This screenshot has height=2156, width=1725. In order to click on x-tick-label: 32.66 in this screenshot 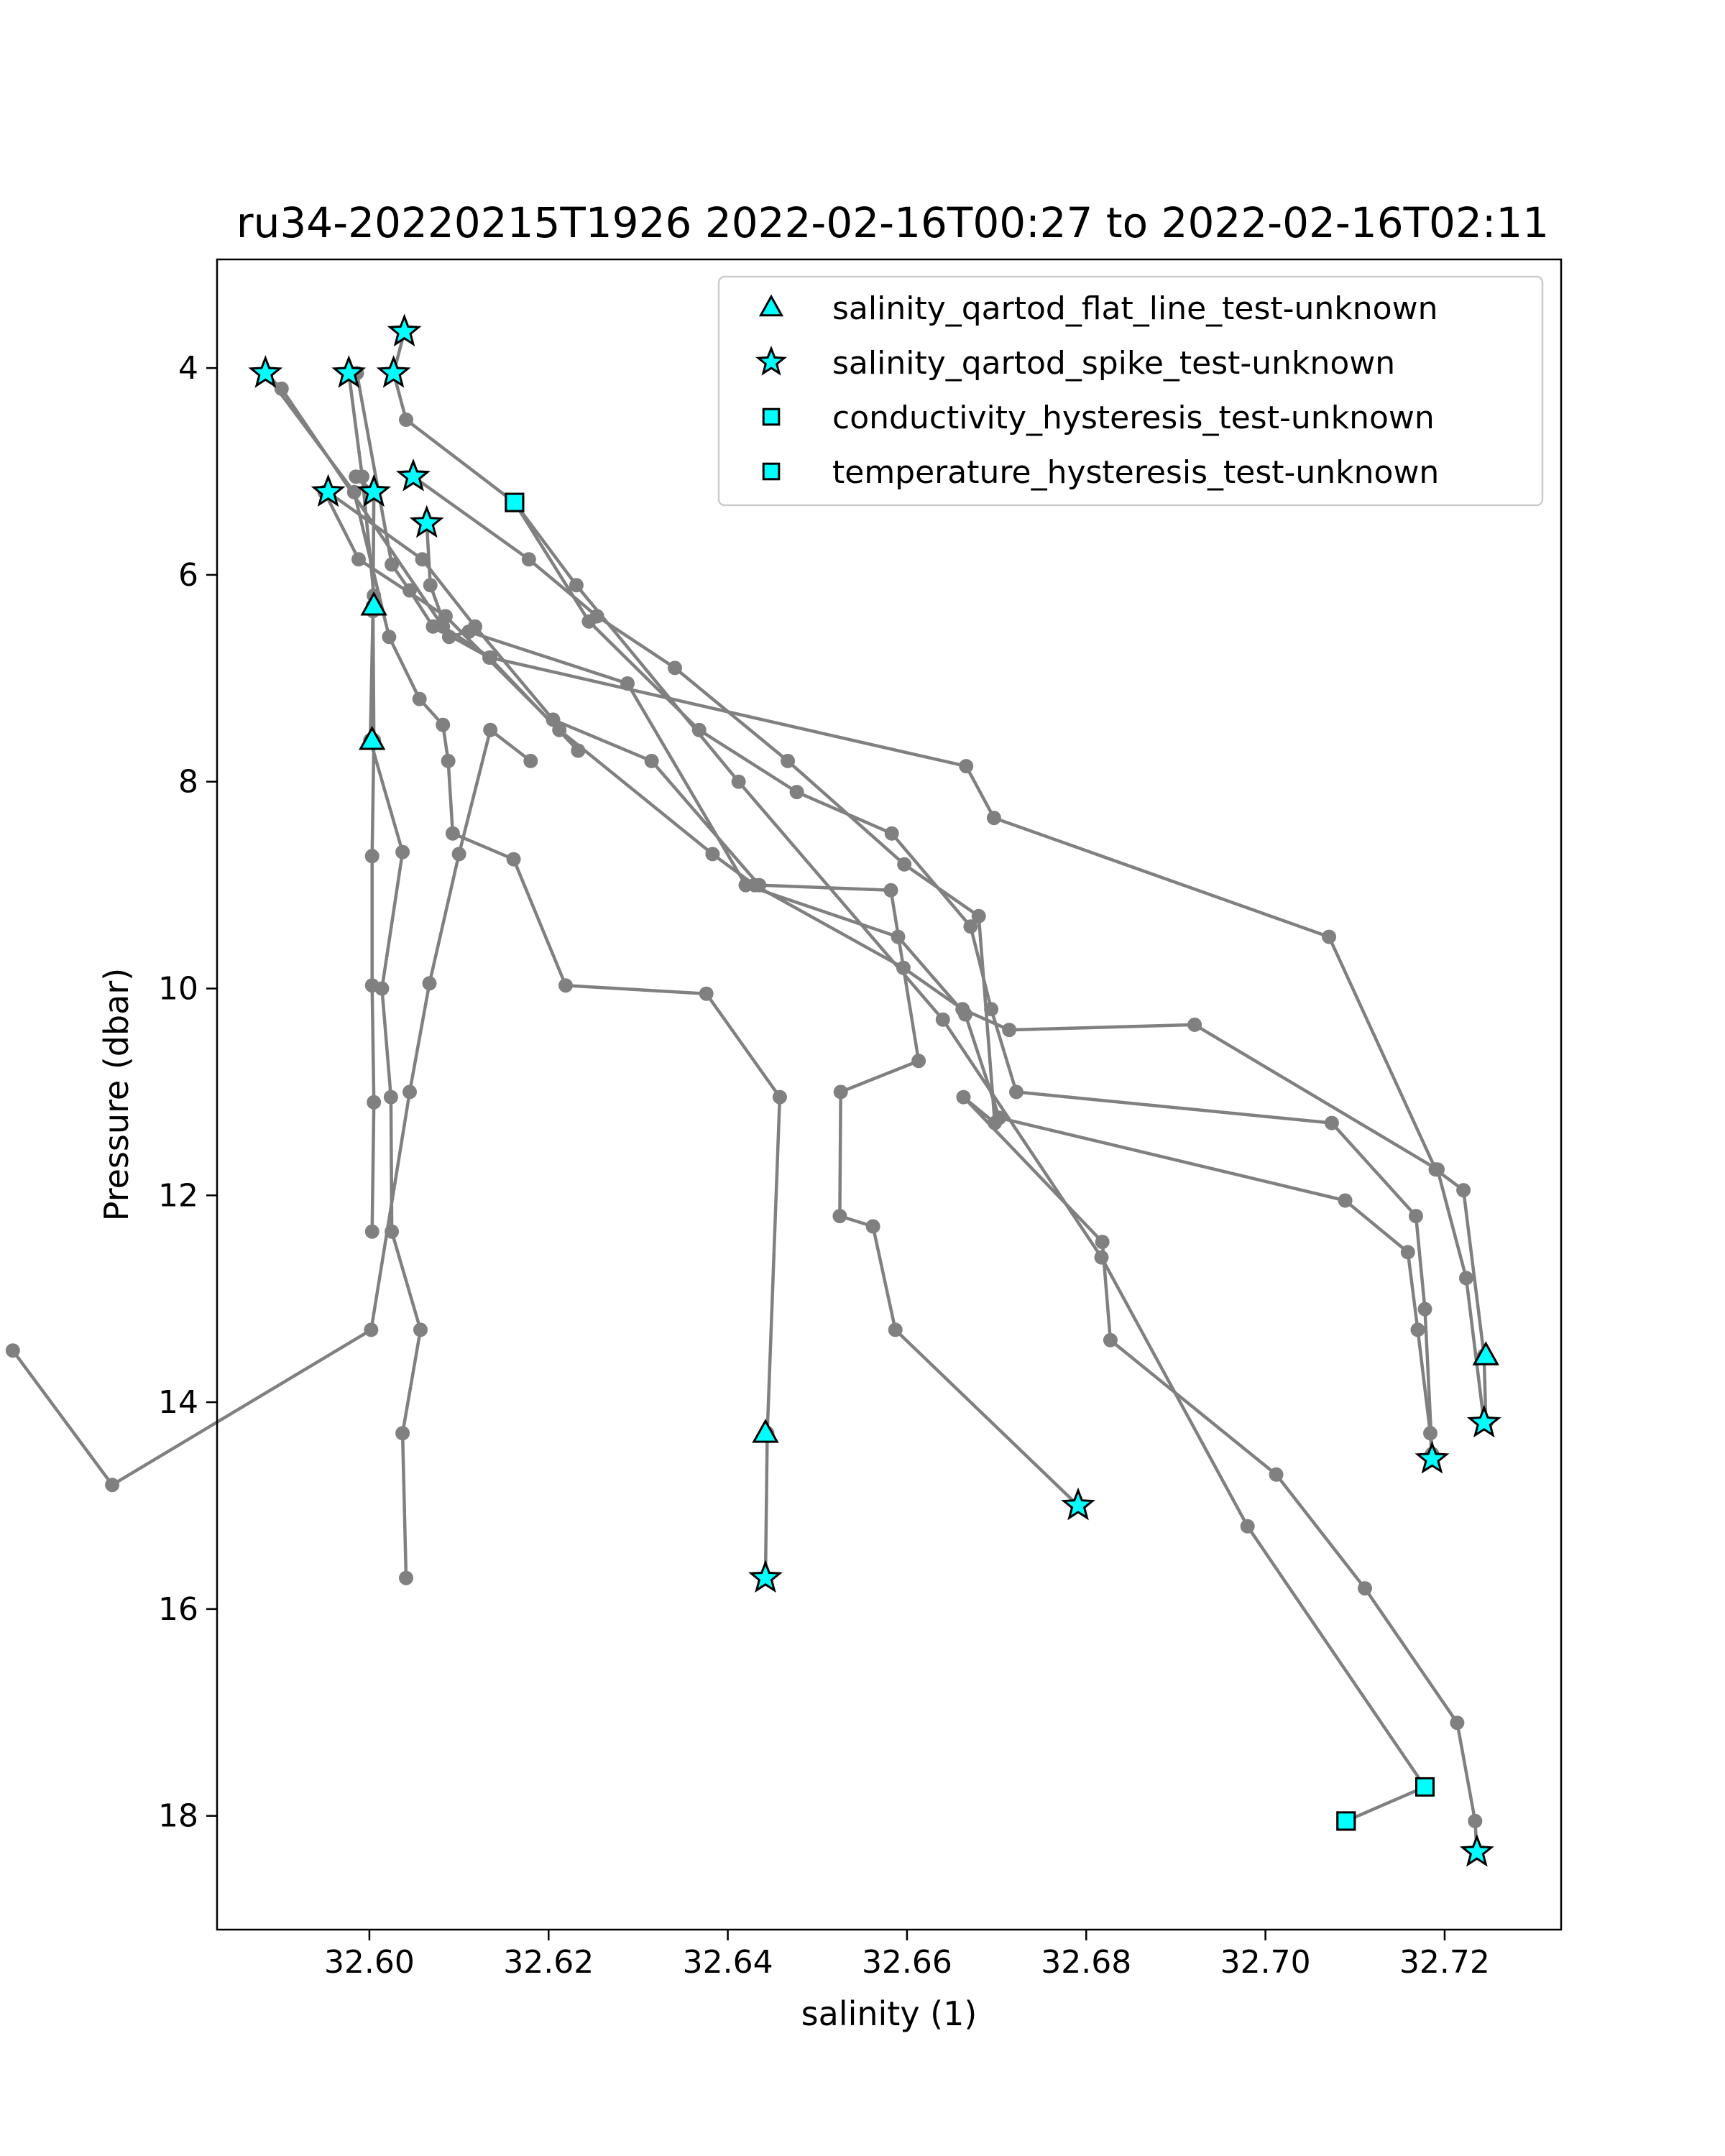, I will do `click(907, 1963)`.